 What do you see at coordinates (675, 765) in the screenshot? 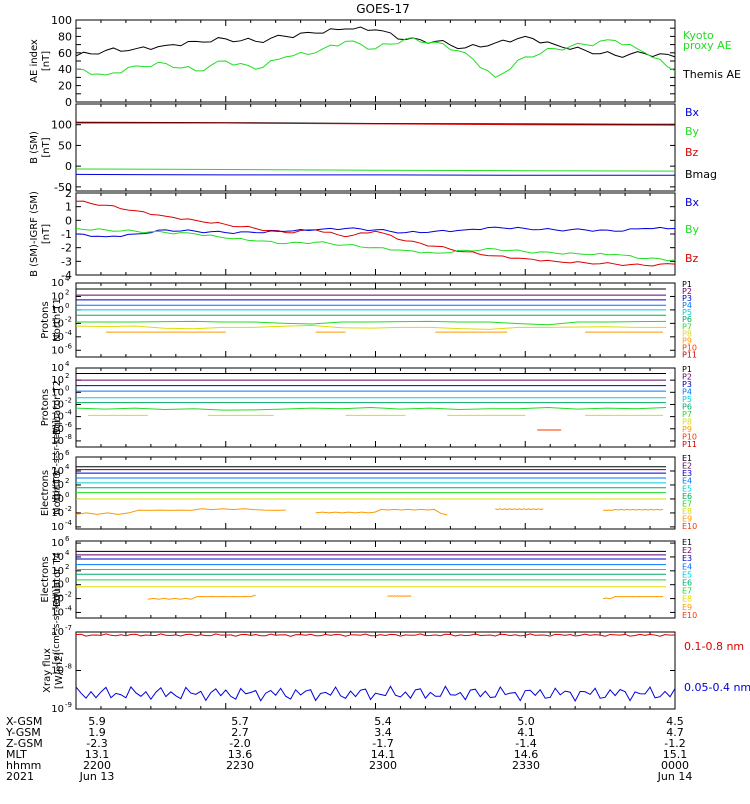
I see `footer-cell: 0000` at bounding box center [675, 765].